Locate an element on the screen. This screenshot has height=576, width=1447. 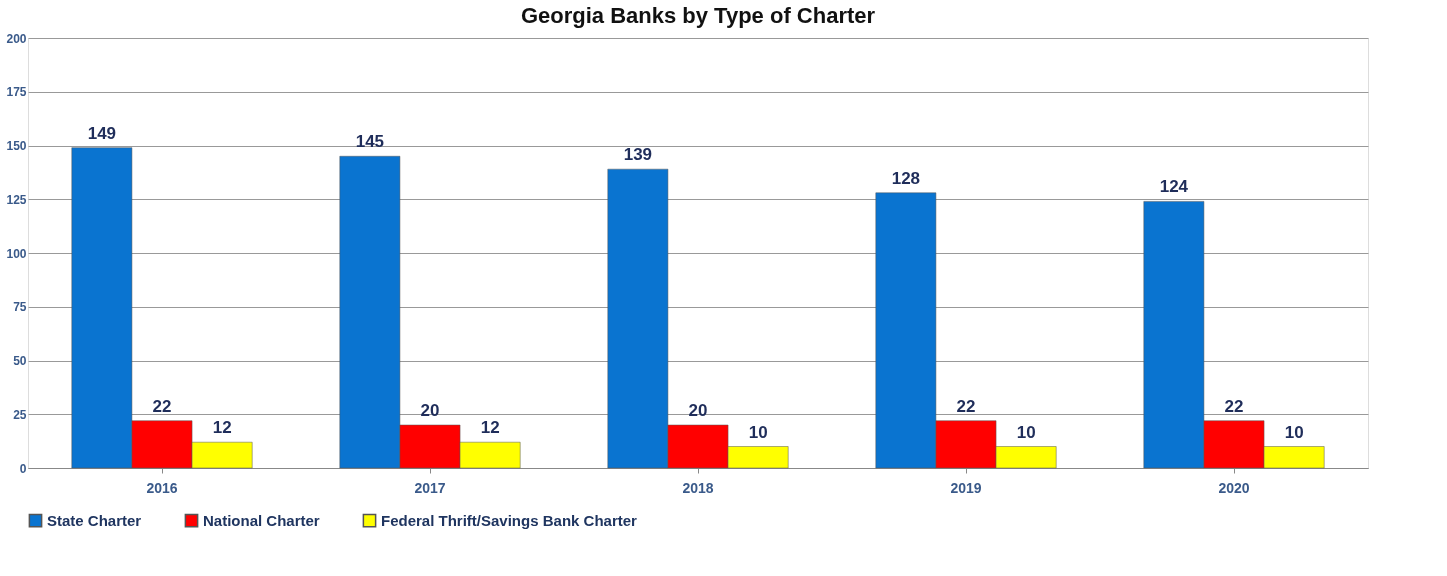
y-tick-label: 75 is located at coordinates (20, 307).